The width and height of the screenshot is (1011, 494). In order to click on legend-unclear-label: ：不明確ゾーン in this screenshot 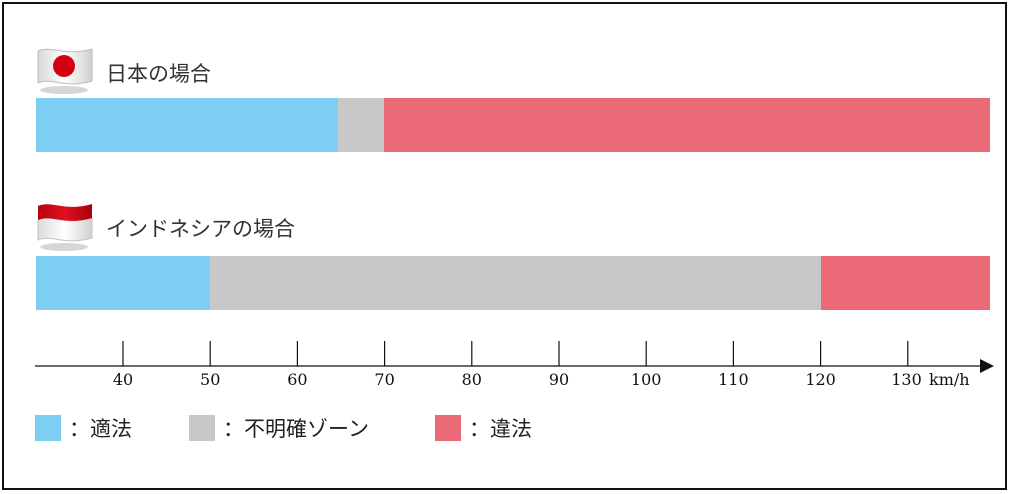, I will do `click(296, 429)`.